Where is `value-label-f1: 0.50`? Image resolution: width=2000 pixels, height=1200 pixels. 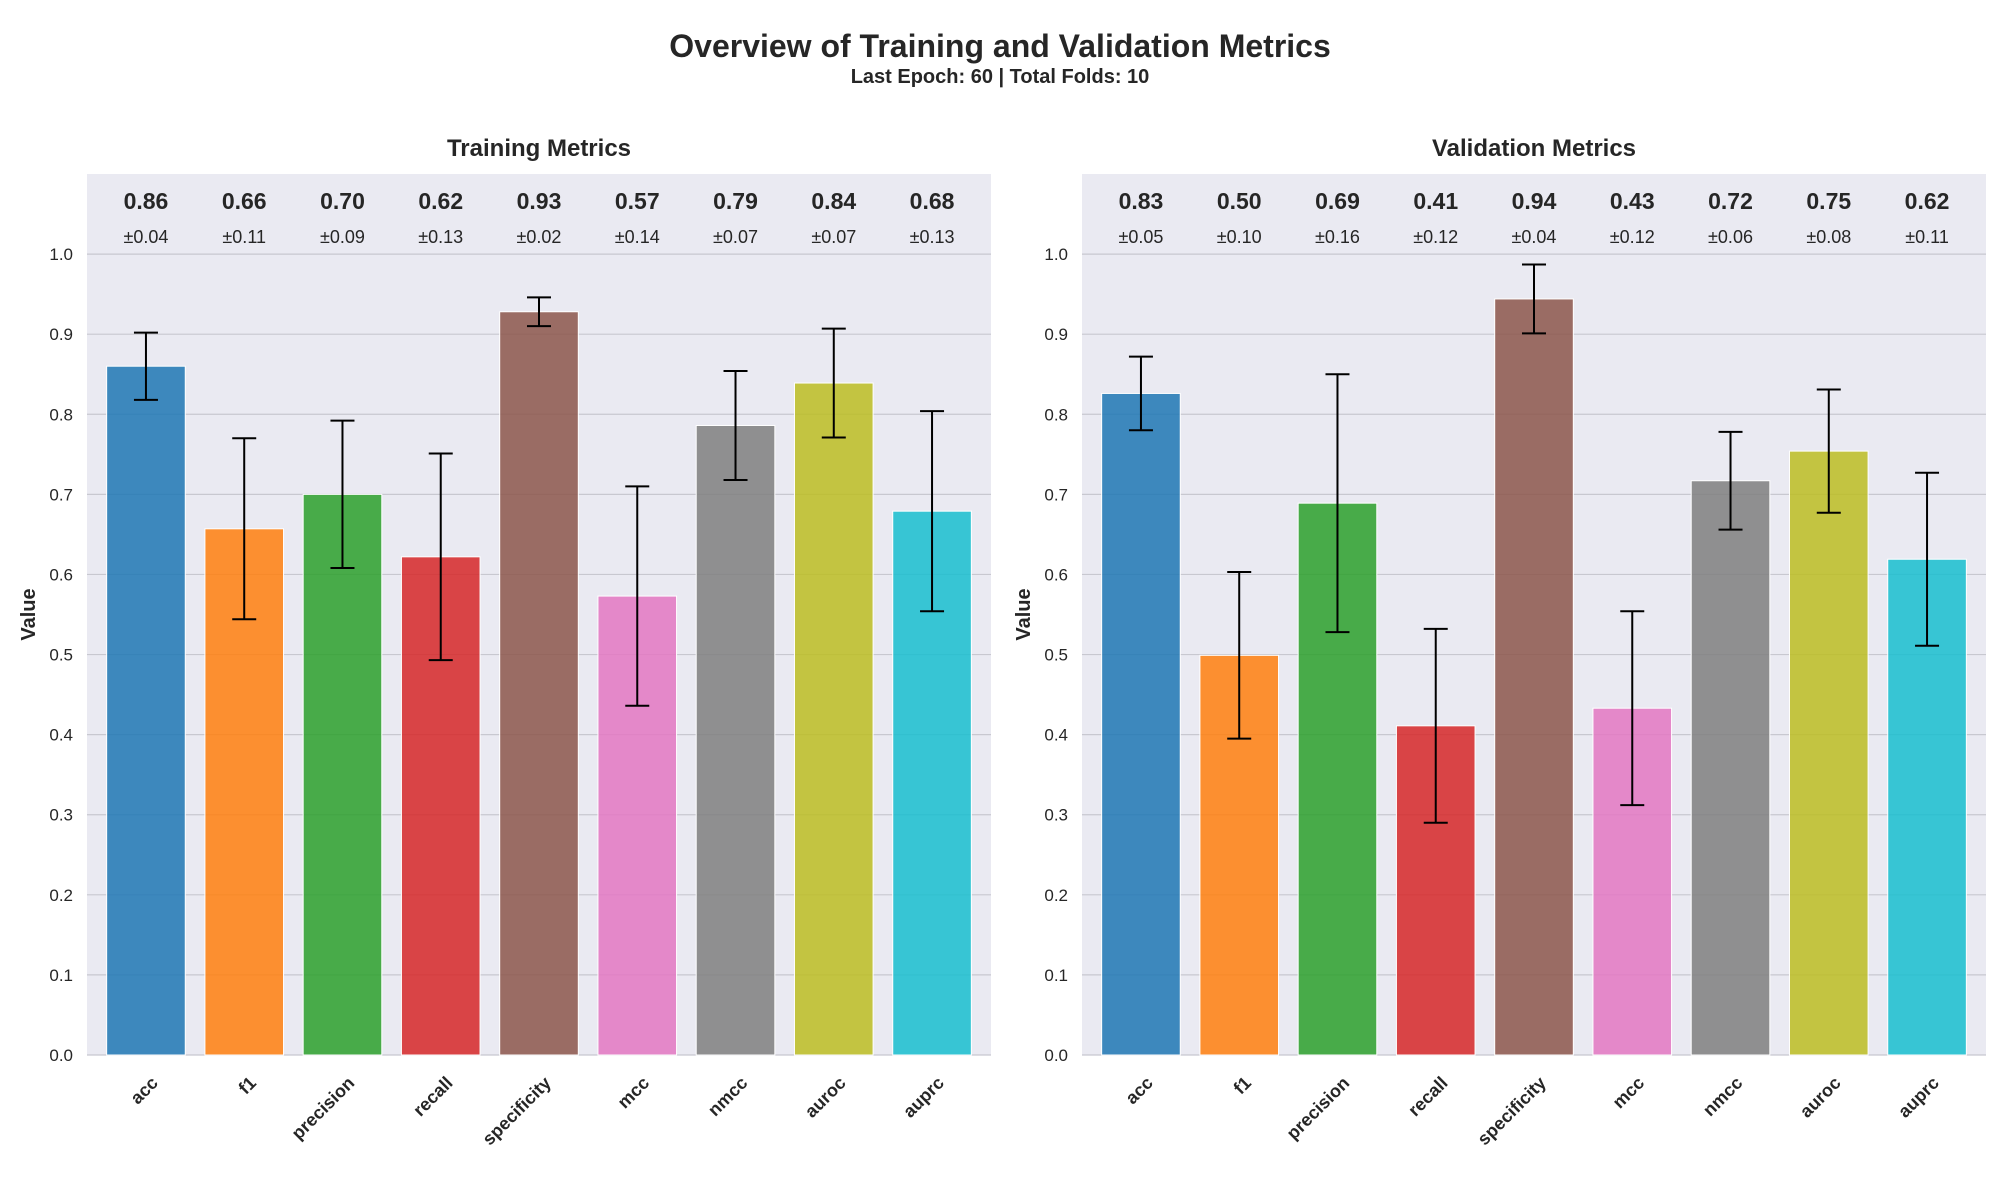 value-label-f1: 0.50 is located at coordinates (1239, 201).